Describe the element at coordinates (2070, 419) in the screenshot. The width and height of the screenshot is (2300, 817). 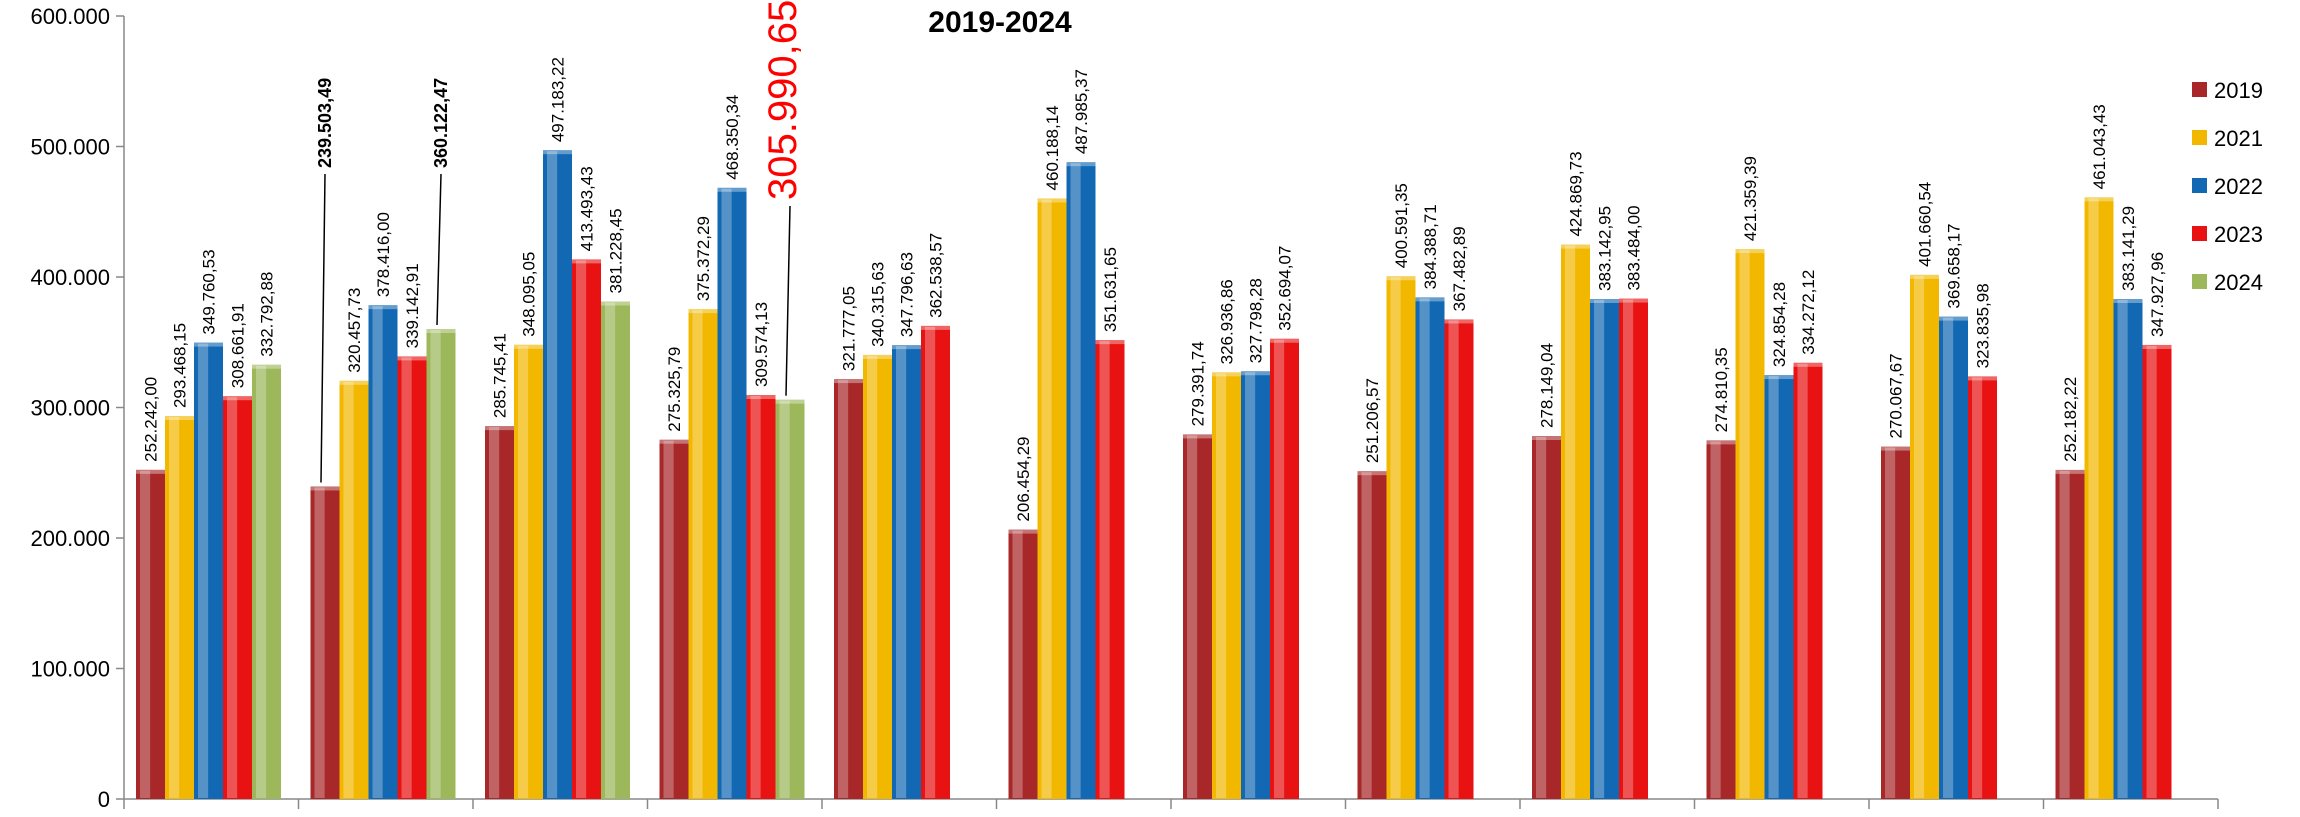
I see `data-label-2019: 252.182,22` at that location.